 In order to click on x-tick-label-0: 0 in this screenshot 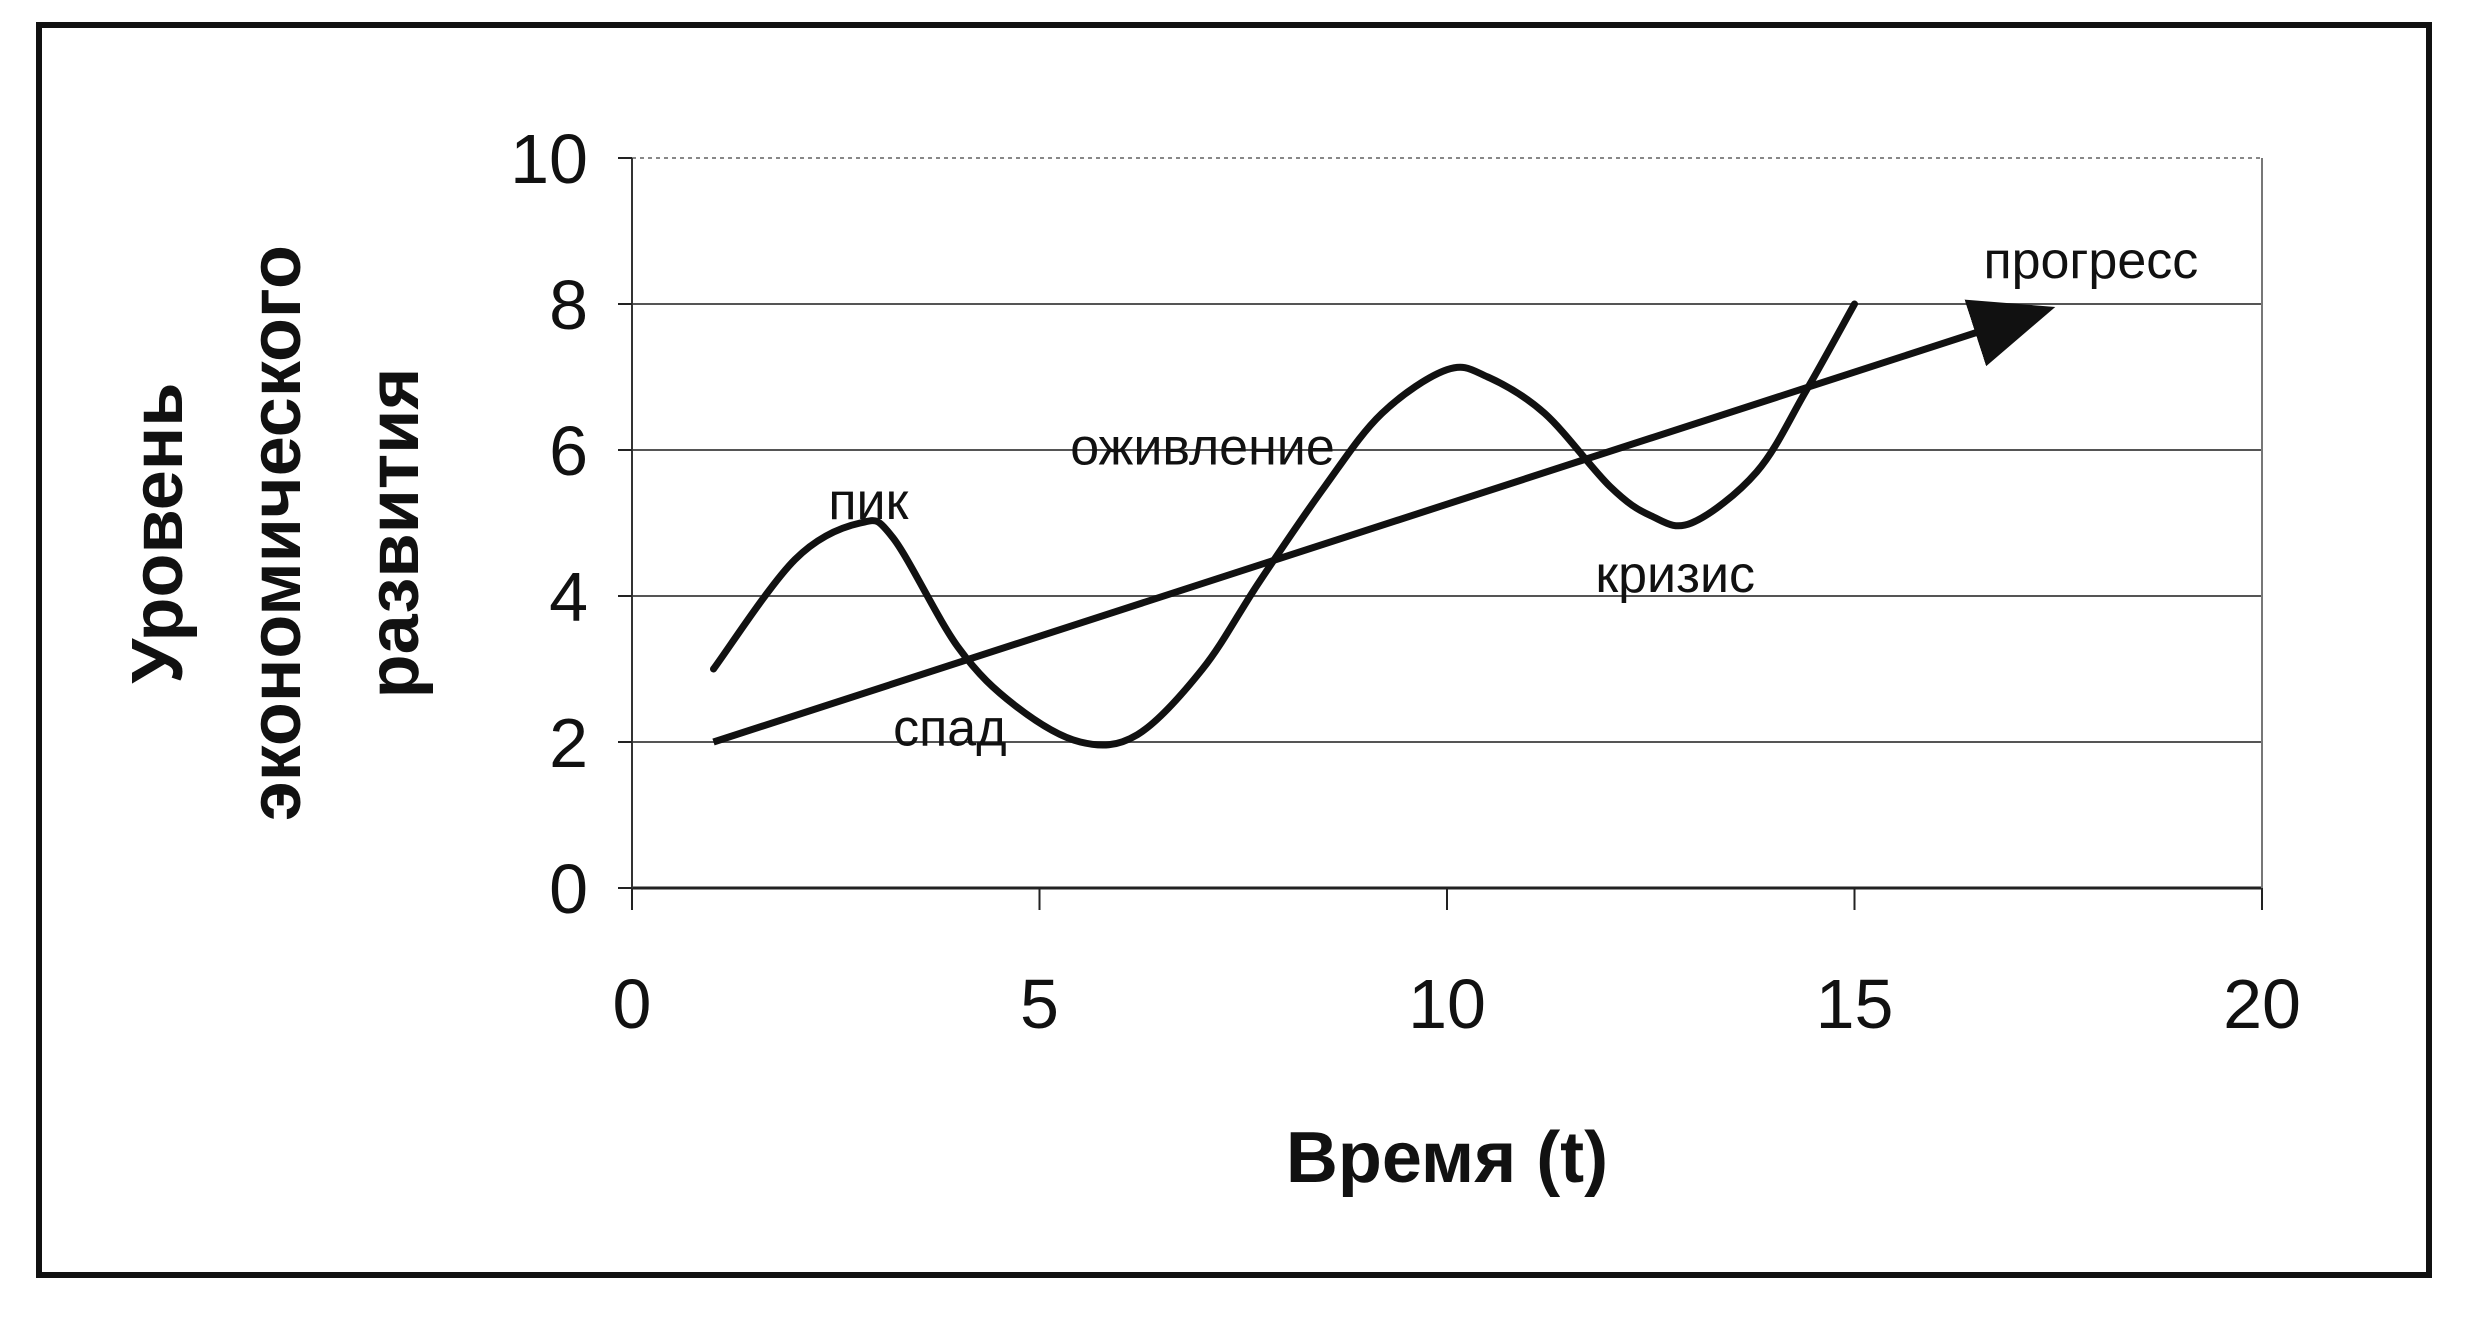, I will do `click(632, 1004)`.